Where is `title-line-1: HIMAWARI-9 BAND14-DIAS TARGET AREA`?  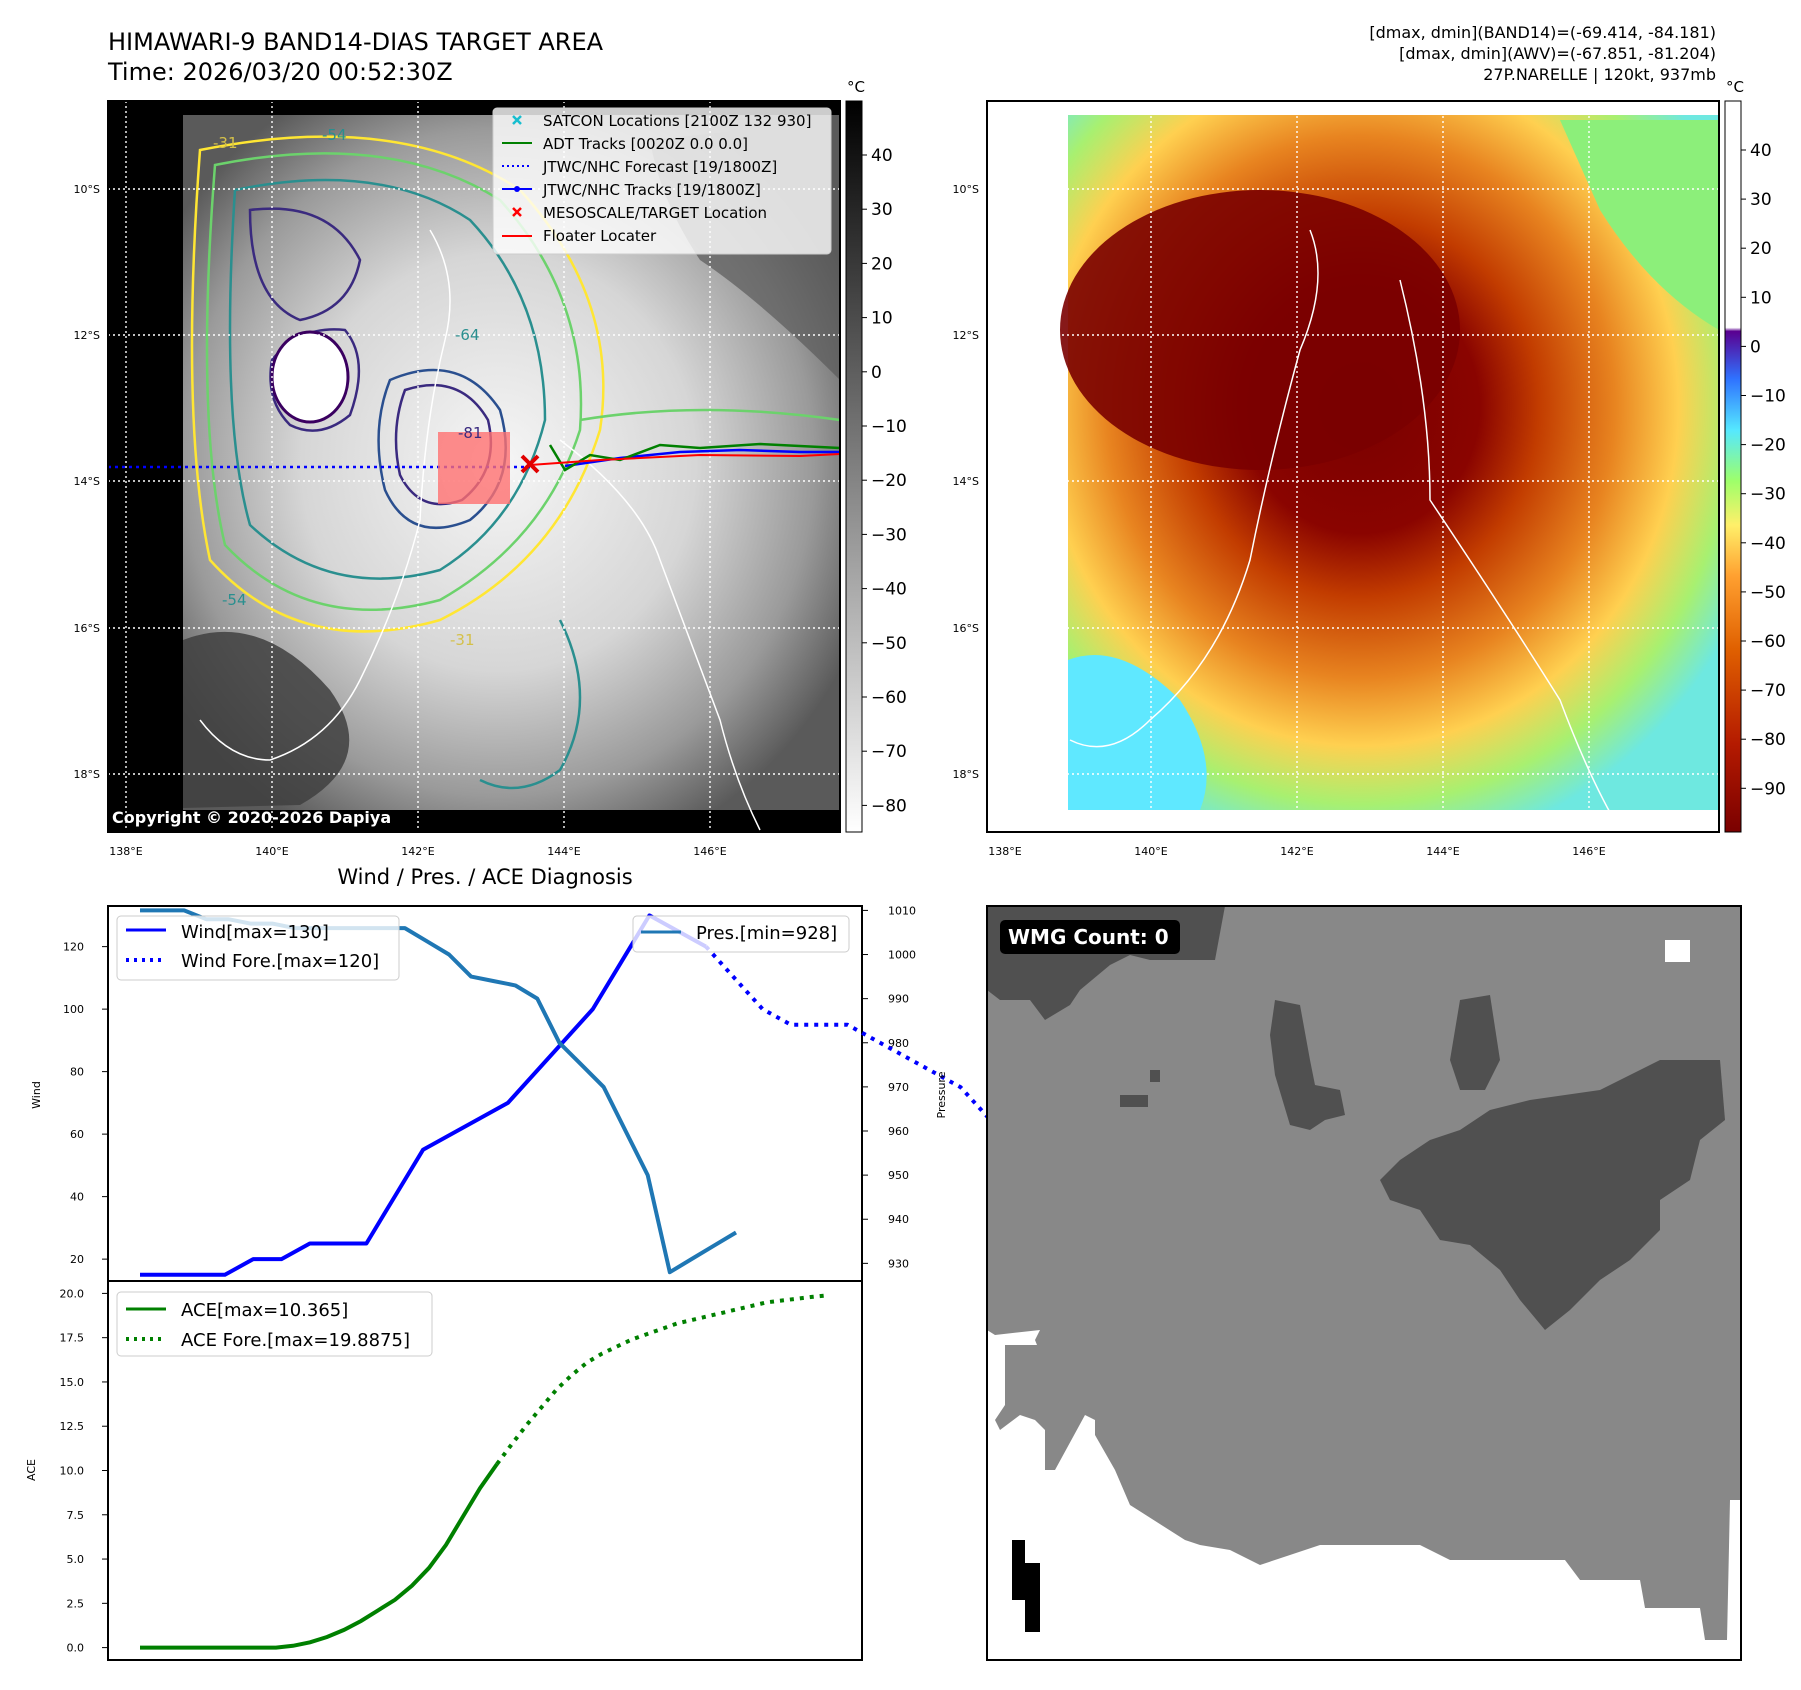
title-line-1: HIMAWARI-9 BAND14-DIAS TARGET AREA is located at coordinates (356, 42).